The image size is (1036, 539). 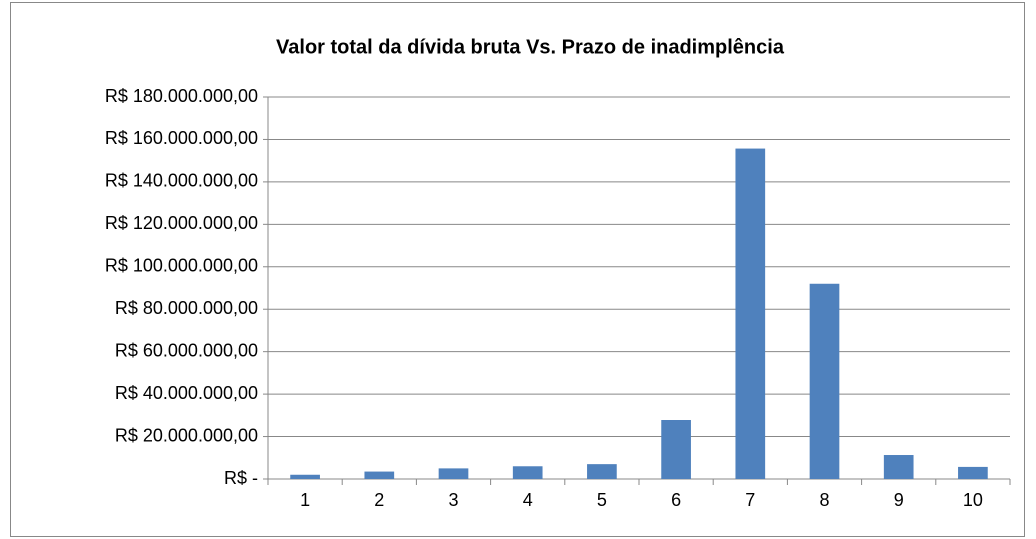 What do you see at coordinates (181, 223) in the screenshot?
I see `y-tick-label: R$ 120.000.000,00` at bounding box center [181, 223].